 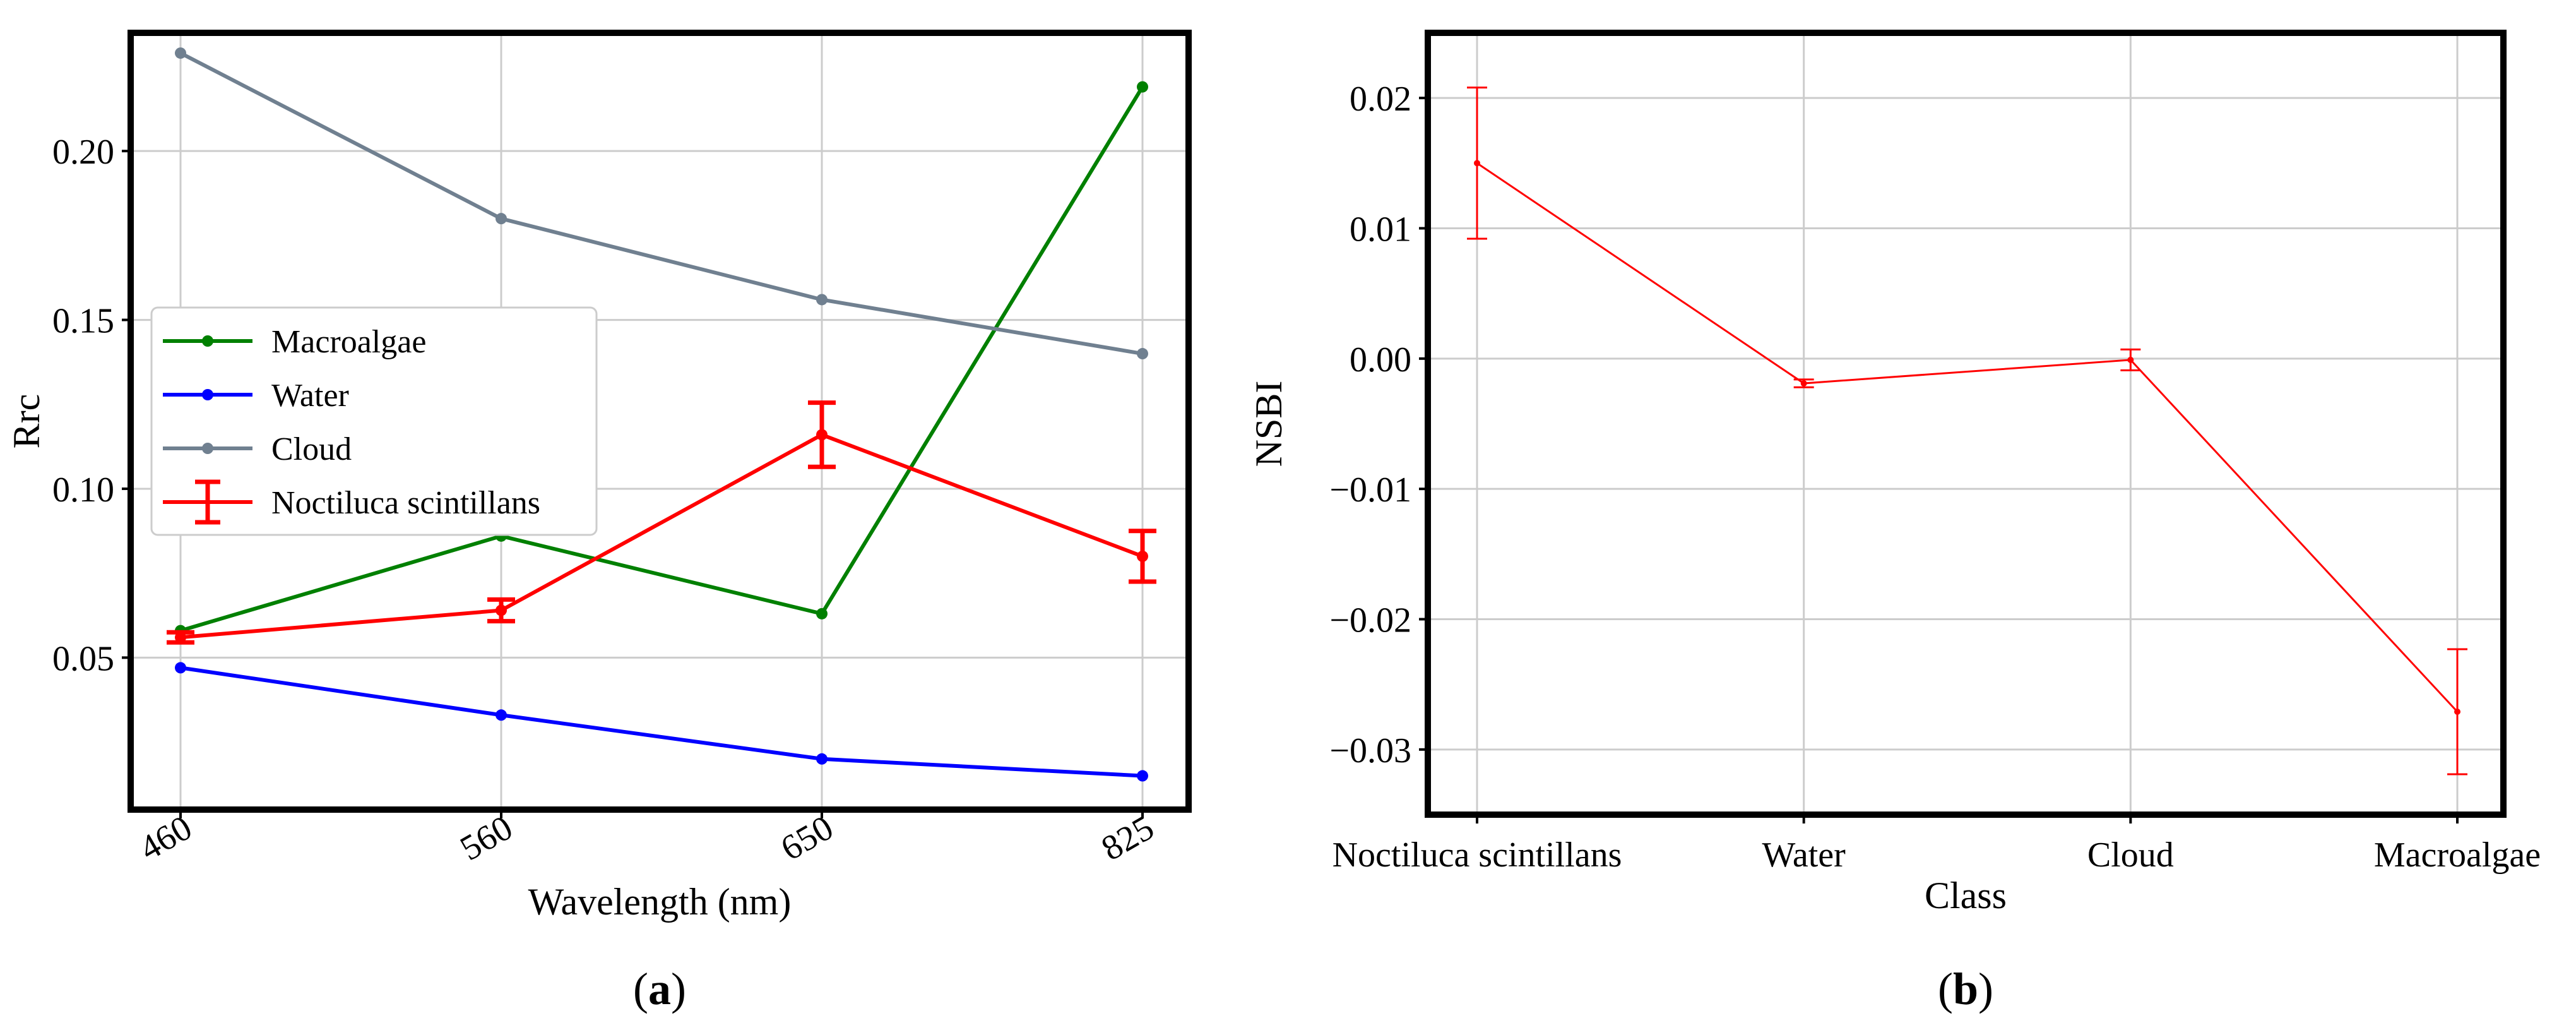 I want to click on y-tick-label: 0.02, so click(x=1380, y=99).